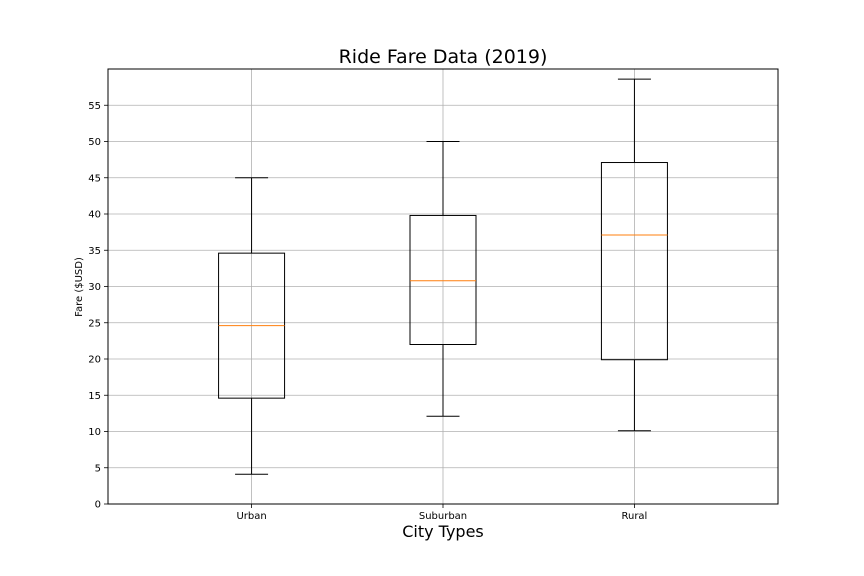  I want to click on y-tick-label: 25, so click(94, 323).